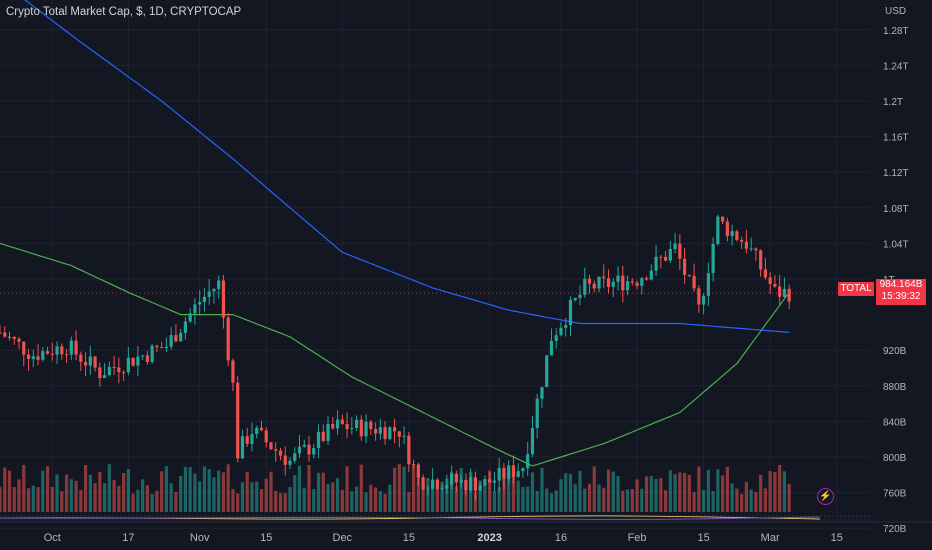 The height and width of the screenshot is (550, 932). Describe the element at coordinates (856, 289) in the screenshot. I see `symbol-badge: TOTAL` at that location.